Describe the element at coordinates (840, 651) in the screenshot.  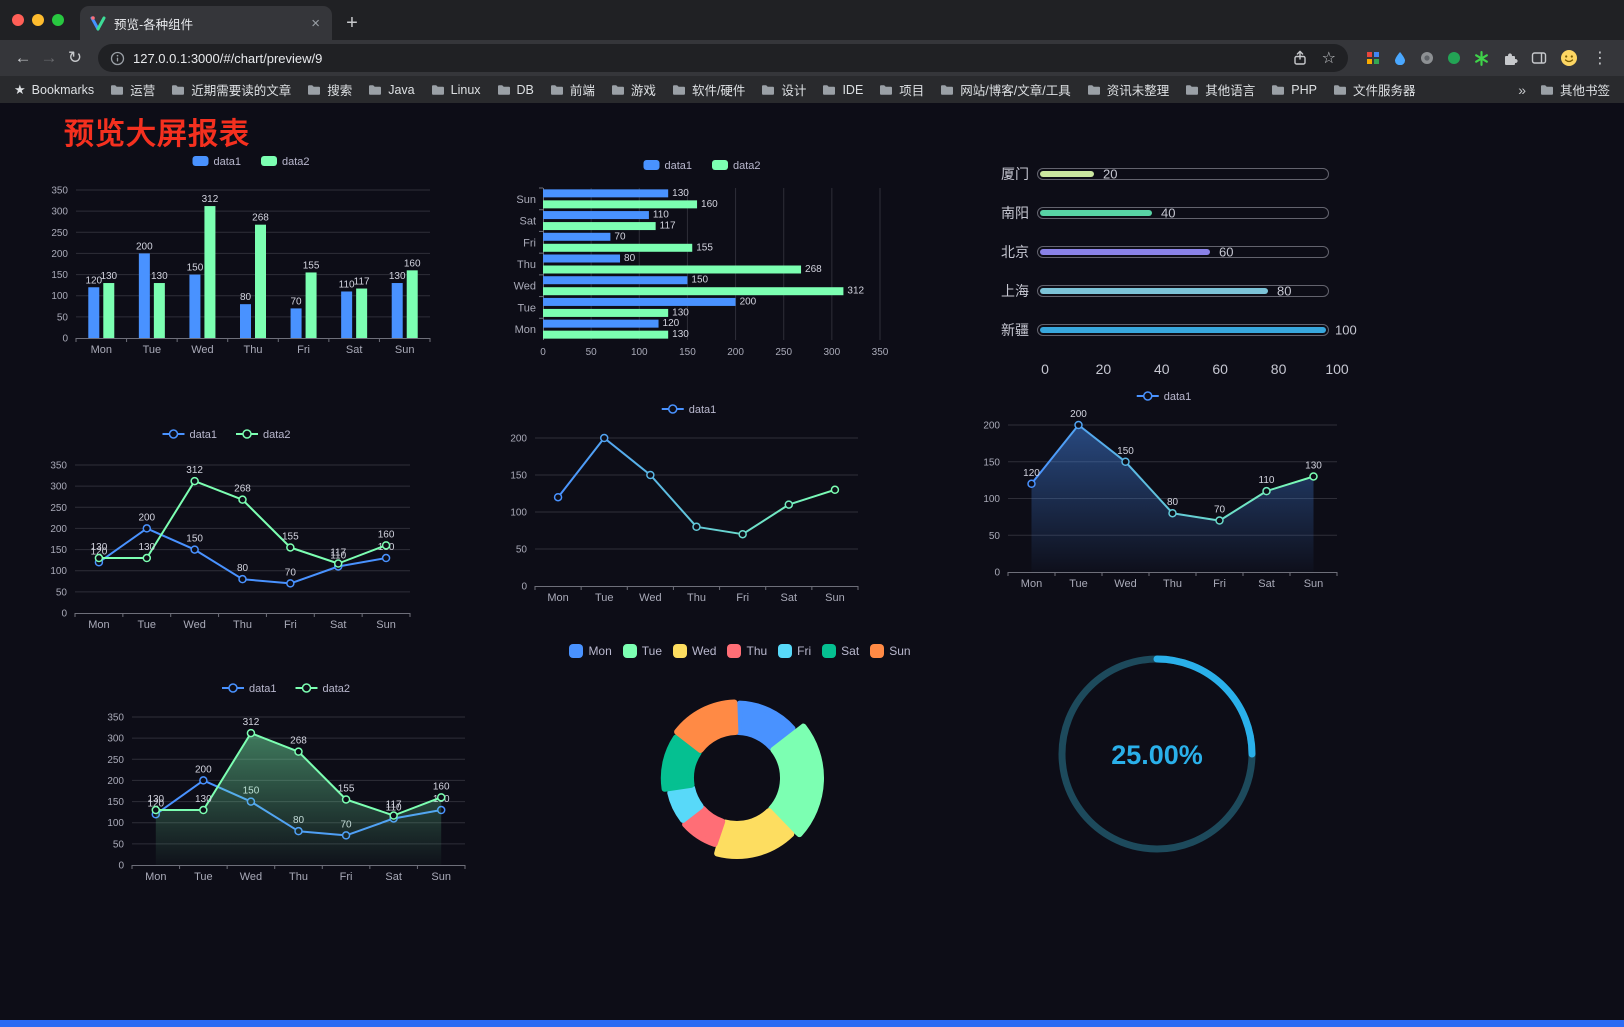
I see `legend-item: Sat` at that location.